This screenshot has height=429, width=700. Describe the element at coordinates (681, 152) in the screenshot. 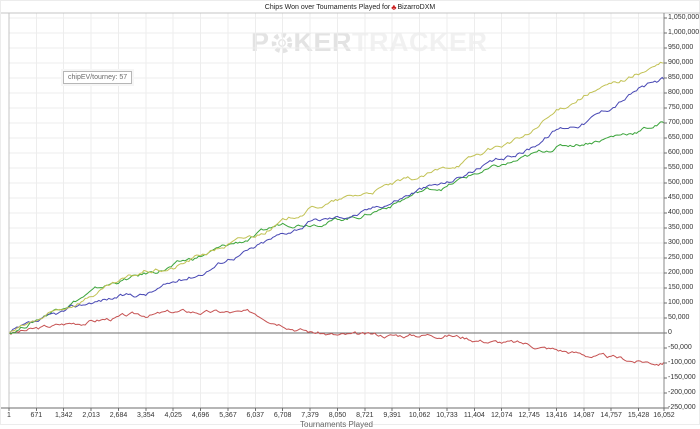

I see `y-tick-label: 600,000` at that location.